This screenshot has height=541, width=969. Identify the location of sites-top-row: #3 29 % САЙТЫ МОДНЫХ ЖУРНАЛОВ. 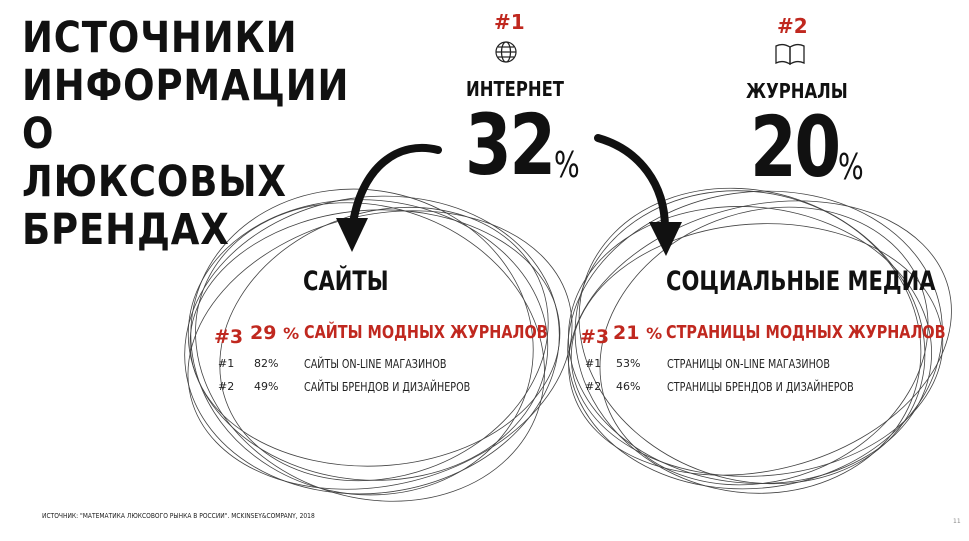
(381, 335).